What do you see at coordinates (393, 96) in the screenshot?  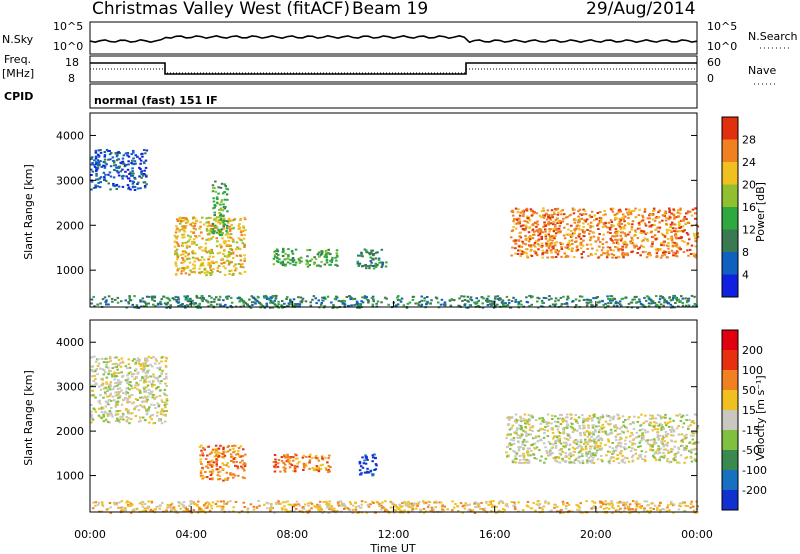 I see `cpid-panel` at bounding box center [393, 96].